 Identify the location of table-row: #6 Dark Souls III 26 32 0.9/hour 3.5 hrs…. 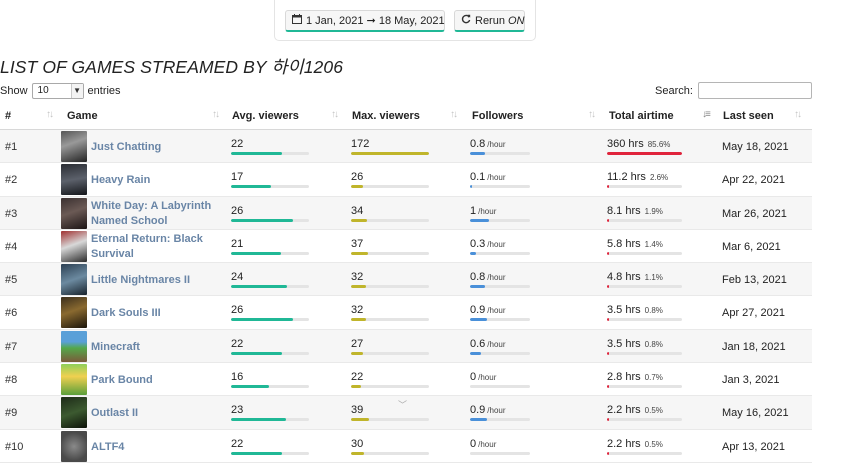
(406, 313).